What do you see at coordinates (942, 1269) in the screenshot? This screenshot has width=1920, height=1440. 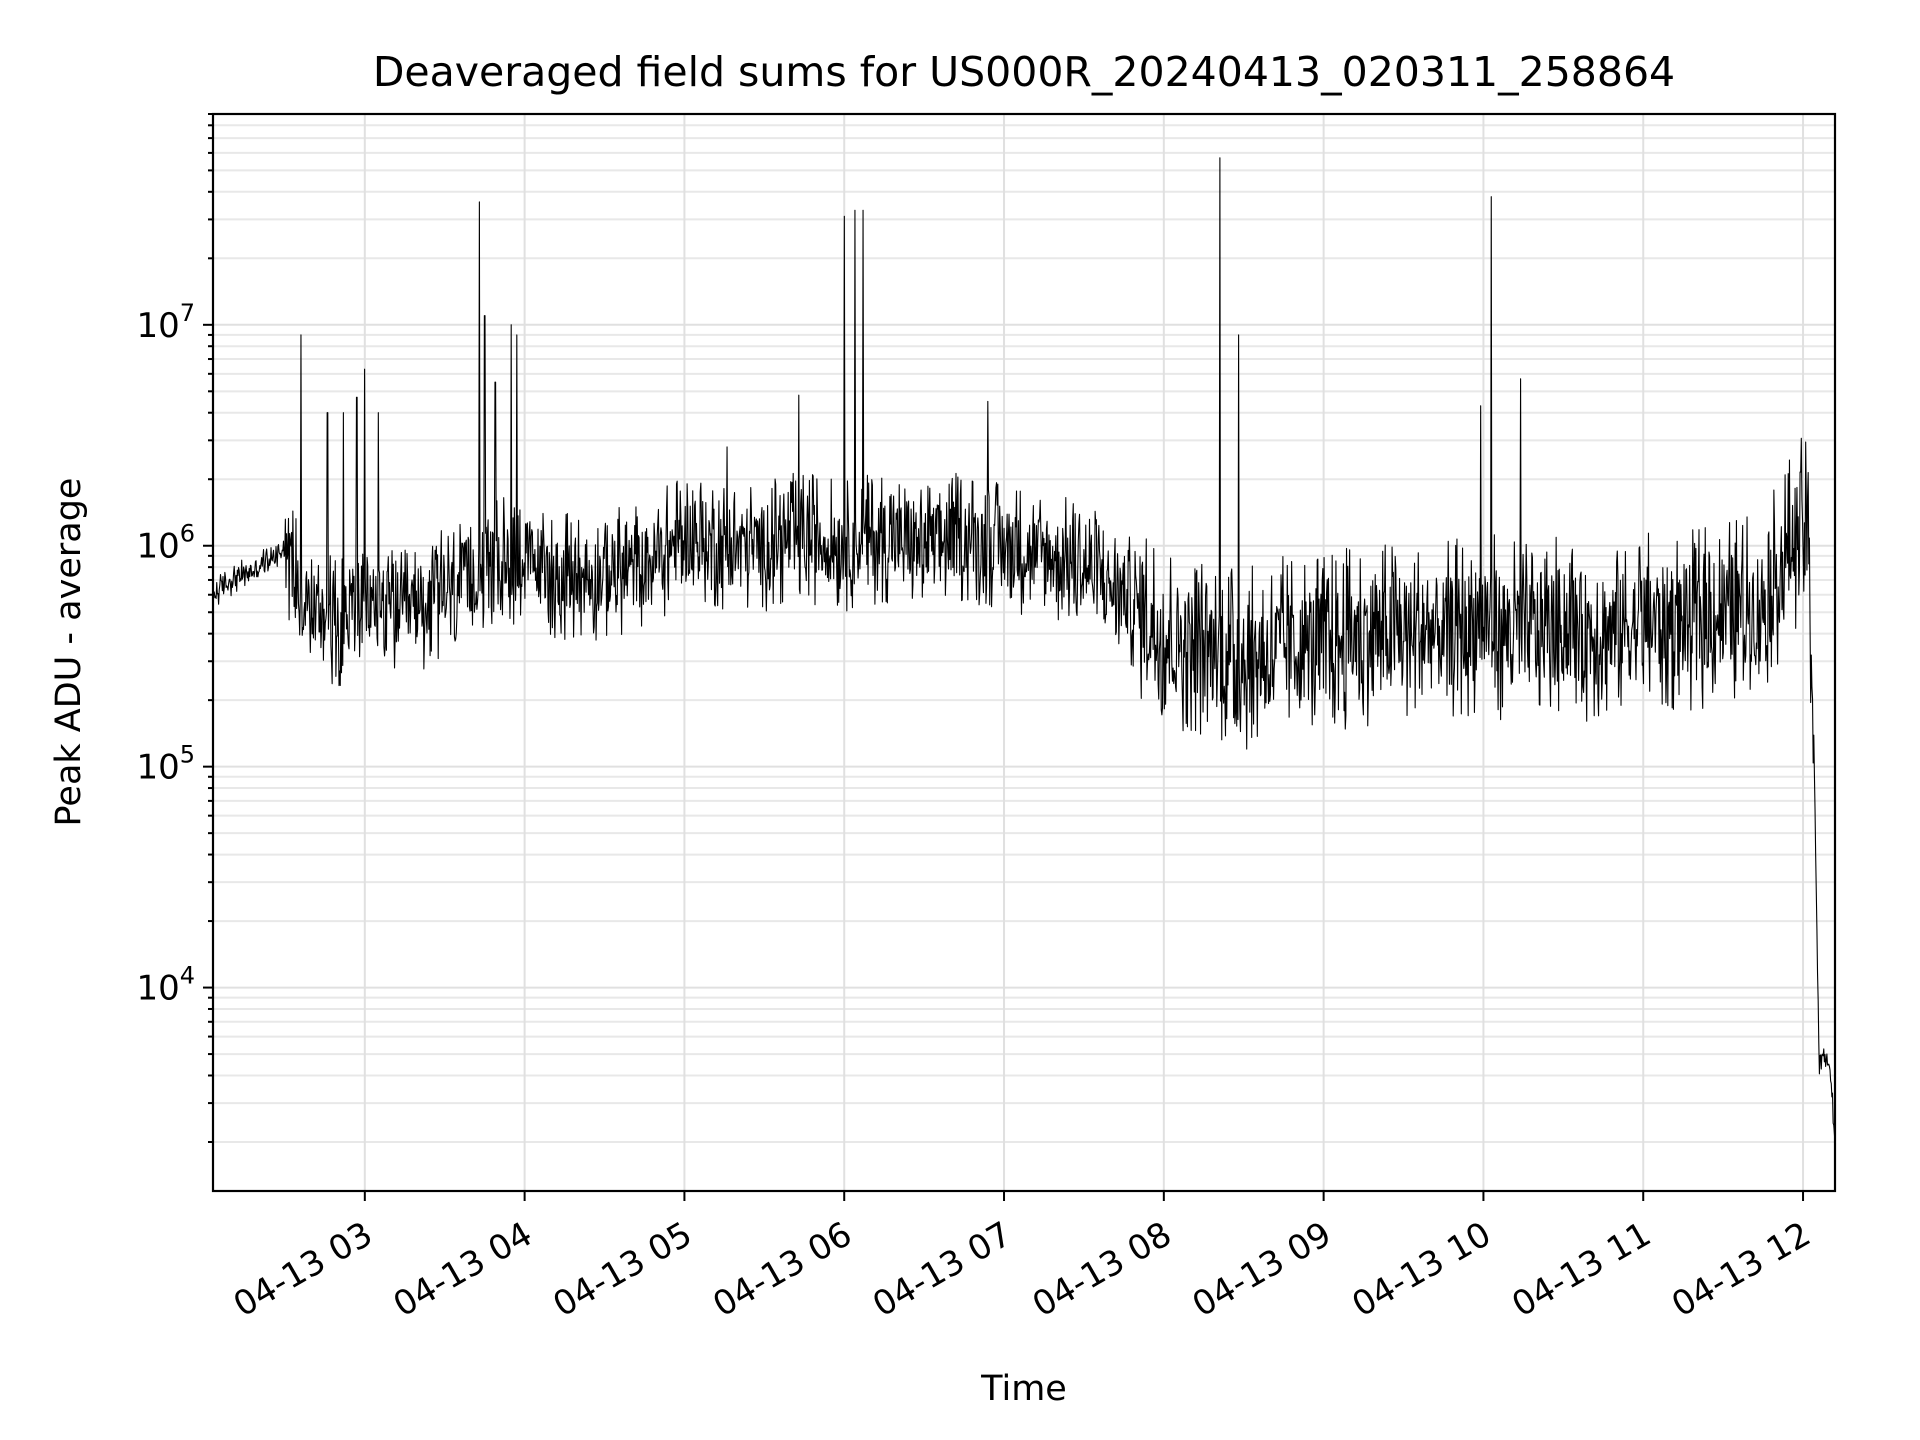 I see `x-tick-label: 04-13 07` at bounding box center [942, 1269].